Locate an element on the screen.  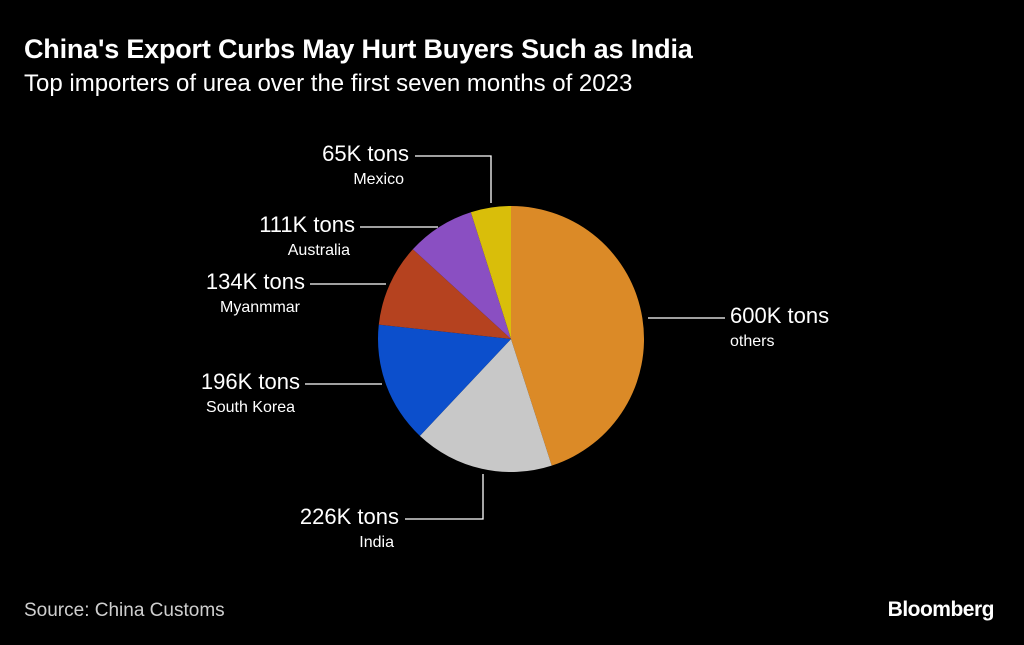
leader-line-india is located at coordinates (444, 497).